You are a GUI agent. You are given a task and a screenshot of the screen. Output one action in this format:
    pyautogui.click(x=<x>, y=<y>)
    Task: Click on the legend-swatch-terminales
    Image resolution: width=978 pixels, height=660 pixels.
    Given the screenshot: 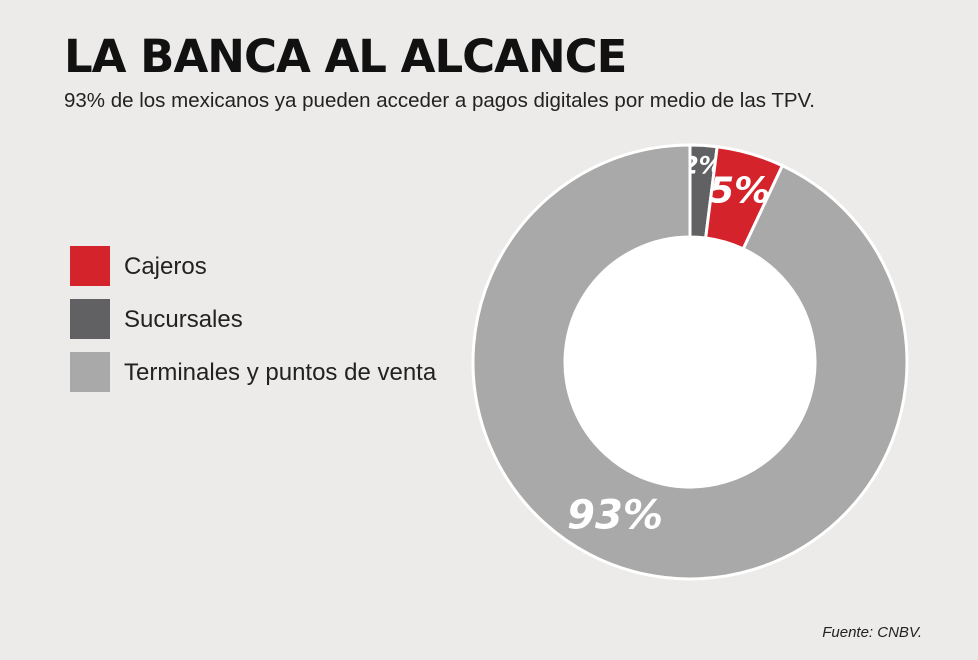 What is the action you would take?
    pyautogui.click(x=90, y=372)
    